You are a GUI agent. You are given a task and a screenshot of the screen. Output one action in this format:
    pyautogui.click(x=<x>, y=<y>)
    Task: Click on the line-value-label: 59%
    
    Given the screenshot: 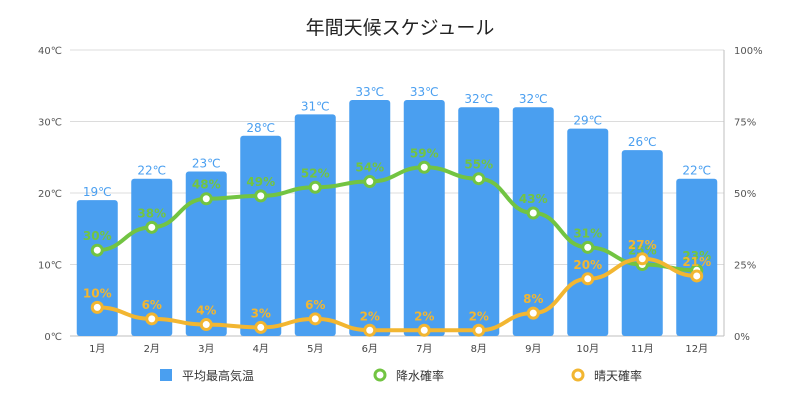 What is the action you would take?
    pyautogui.click(x=424, y=153)
    